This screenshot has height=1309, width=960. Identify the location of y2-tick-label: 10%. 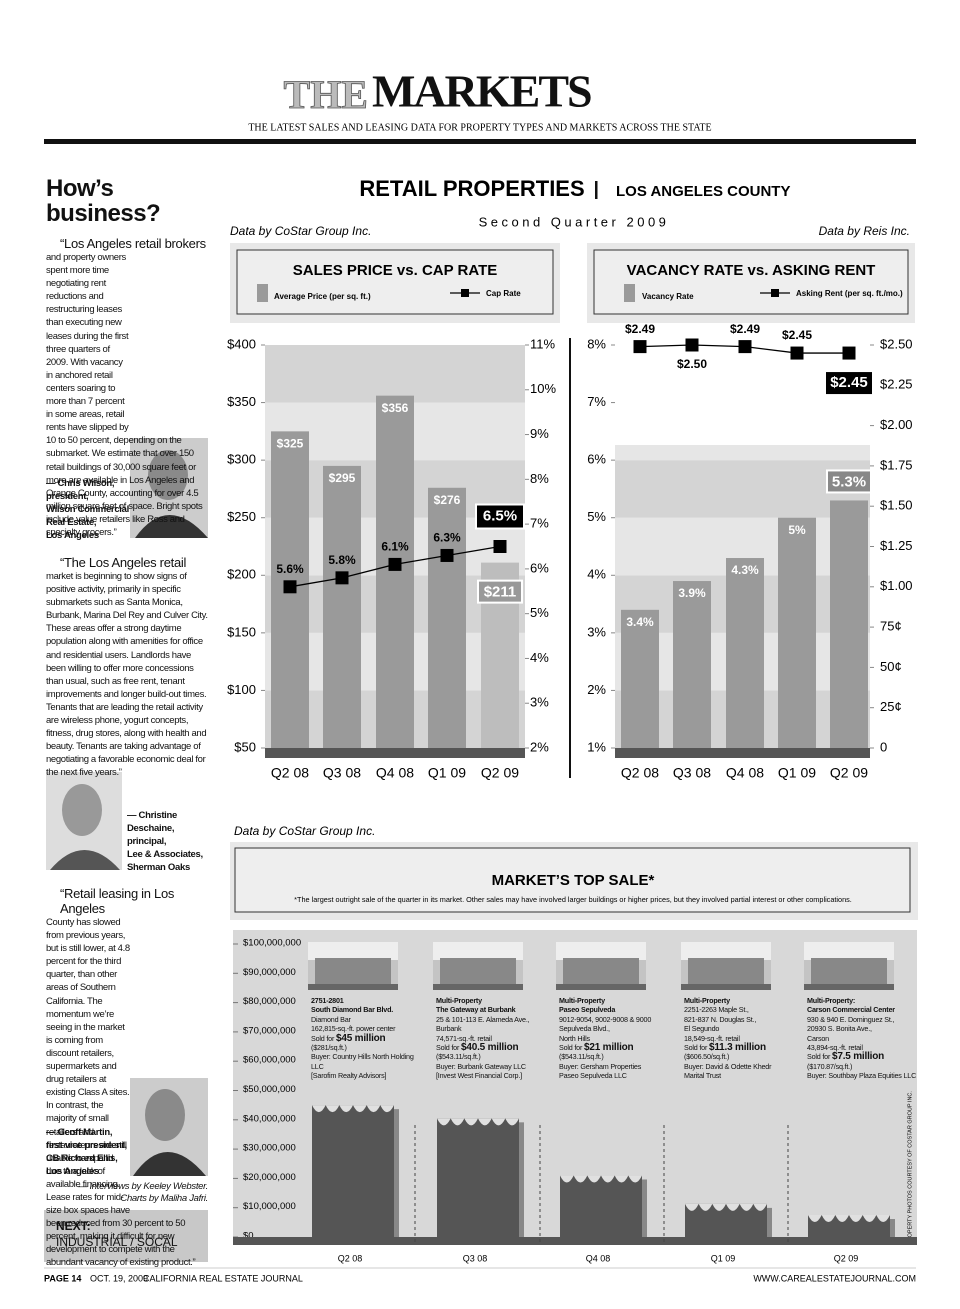
(543, 388).